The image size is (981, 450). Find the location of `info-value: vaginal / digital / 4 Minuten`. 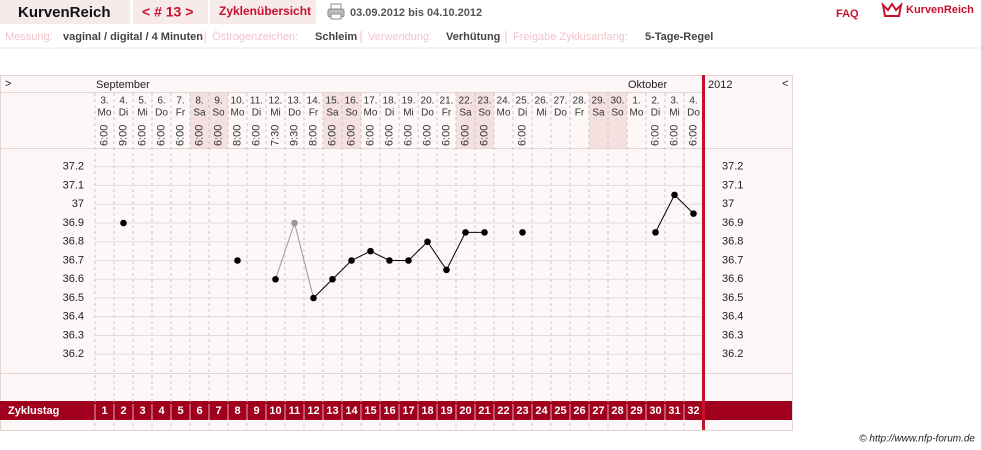

info-value: vaginal / digital / 4 Minuten is located at coordinates (133, 37).